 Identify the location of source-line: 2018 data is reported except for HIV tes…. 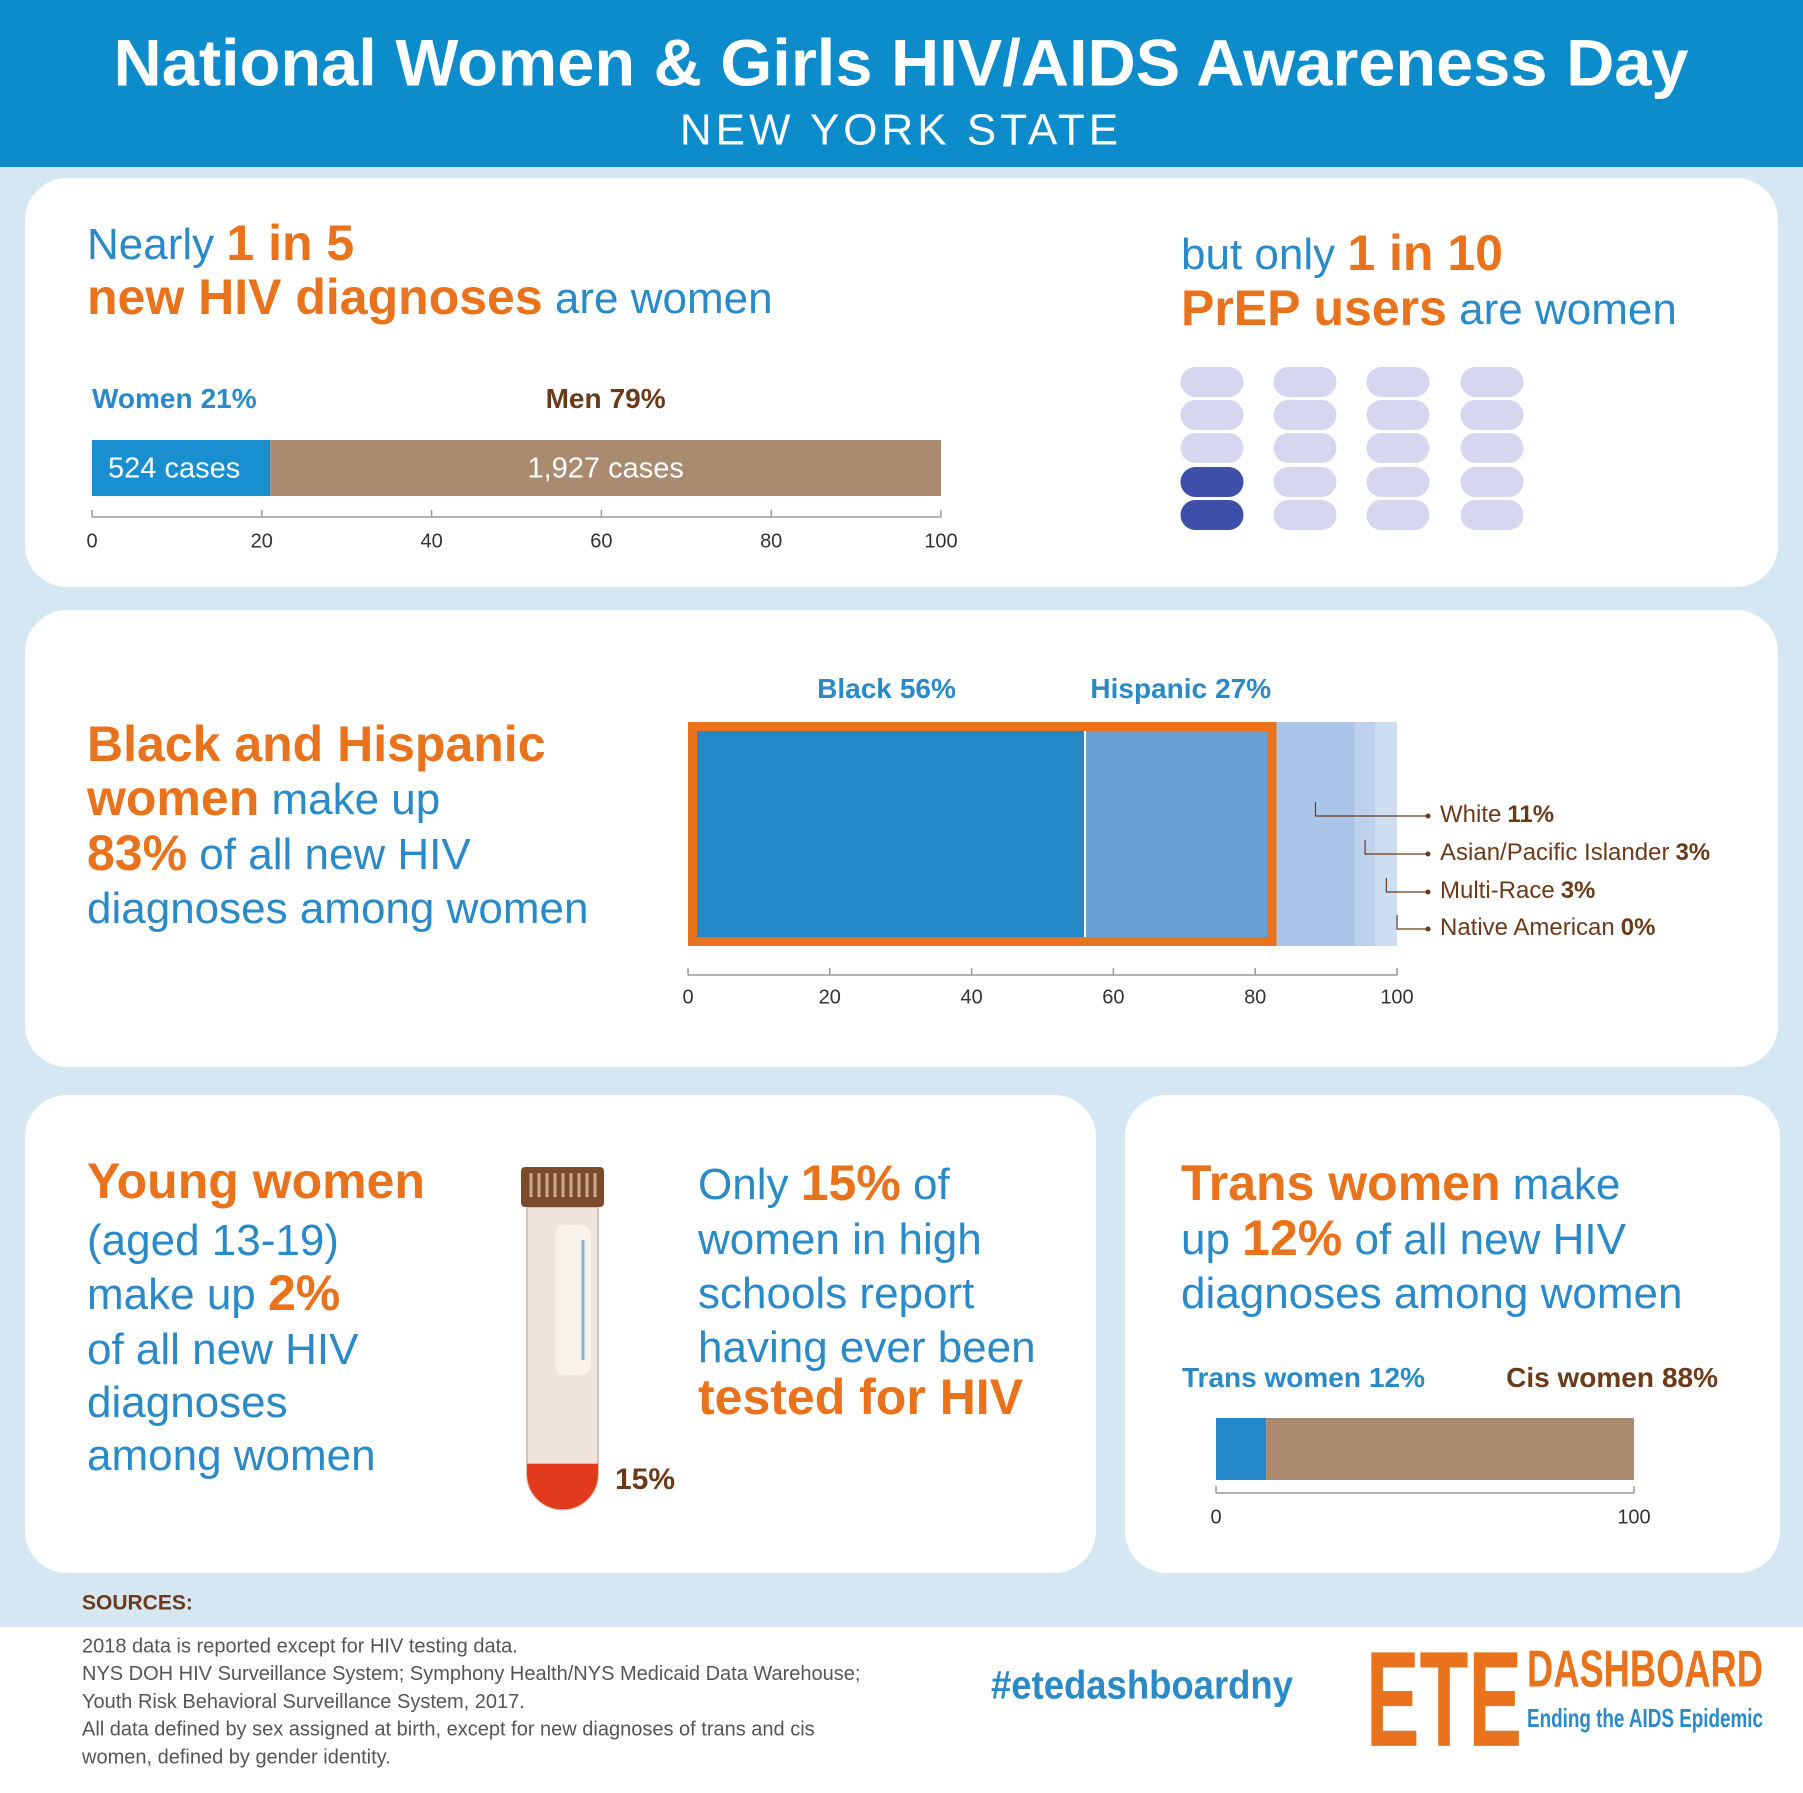
(300, 1646).